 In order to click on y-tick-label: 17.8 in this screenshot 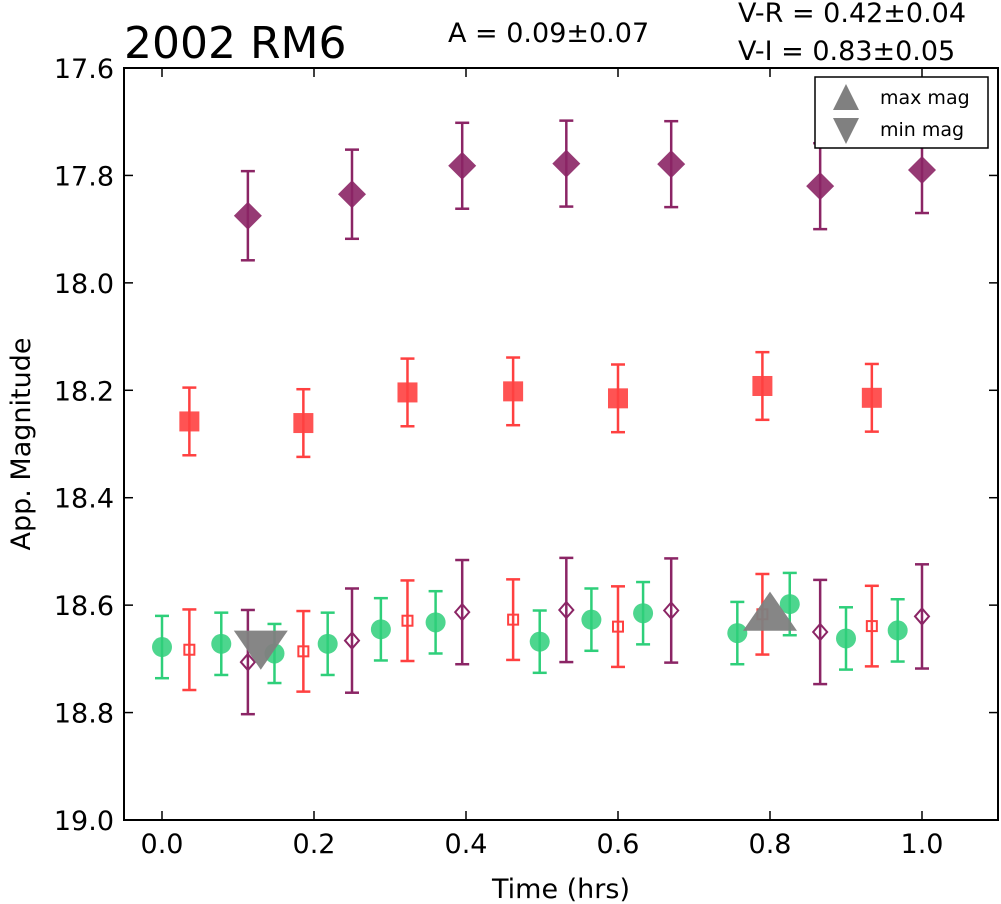, I will do `click(84, 176)`.